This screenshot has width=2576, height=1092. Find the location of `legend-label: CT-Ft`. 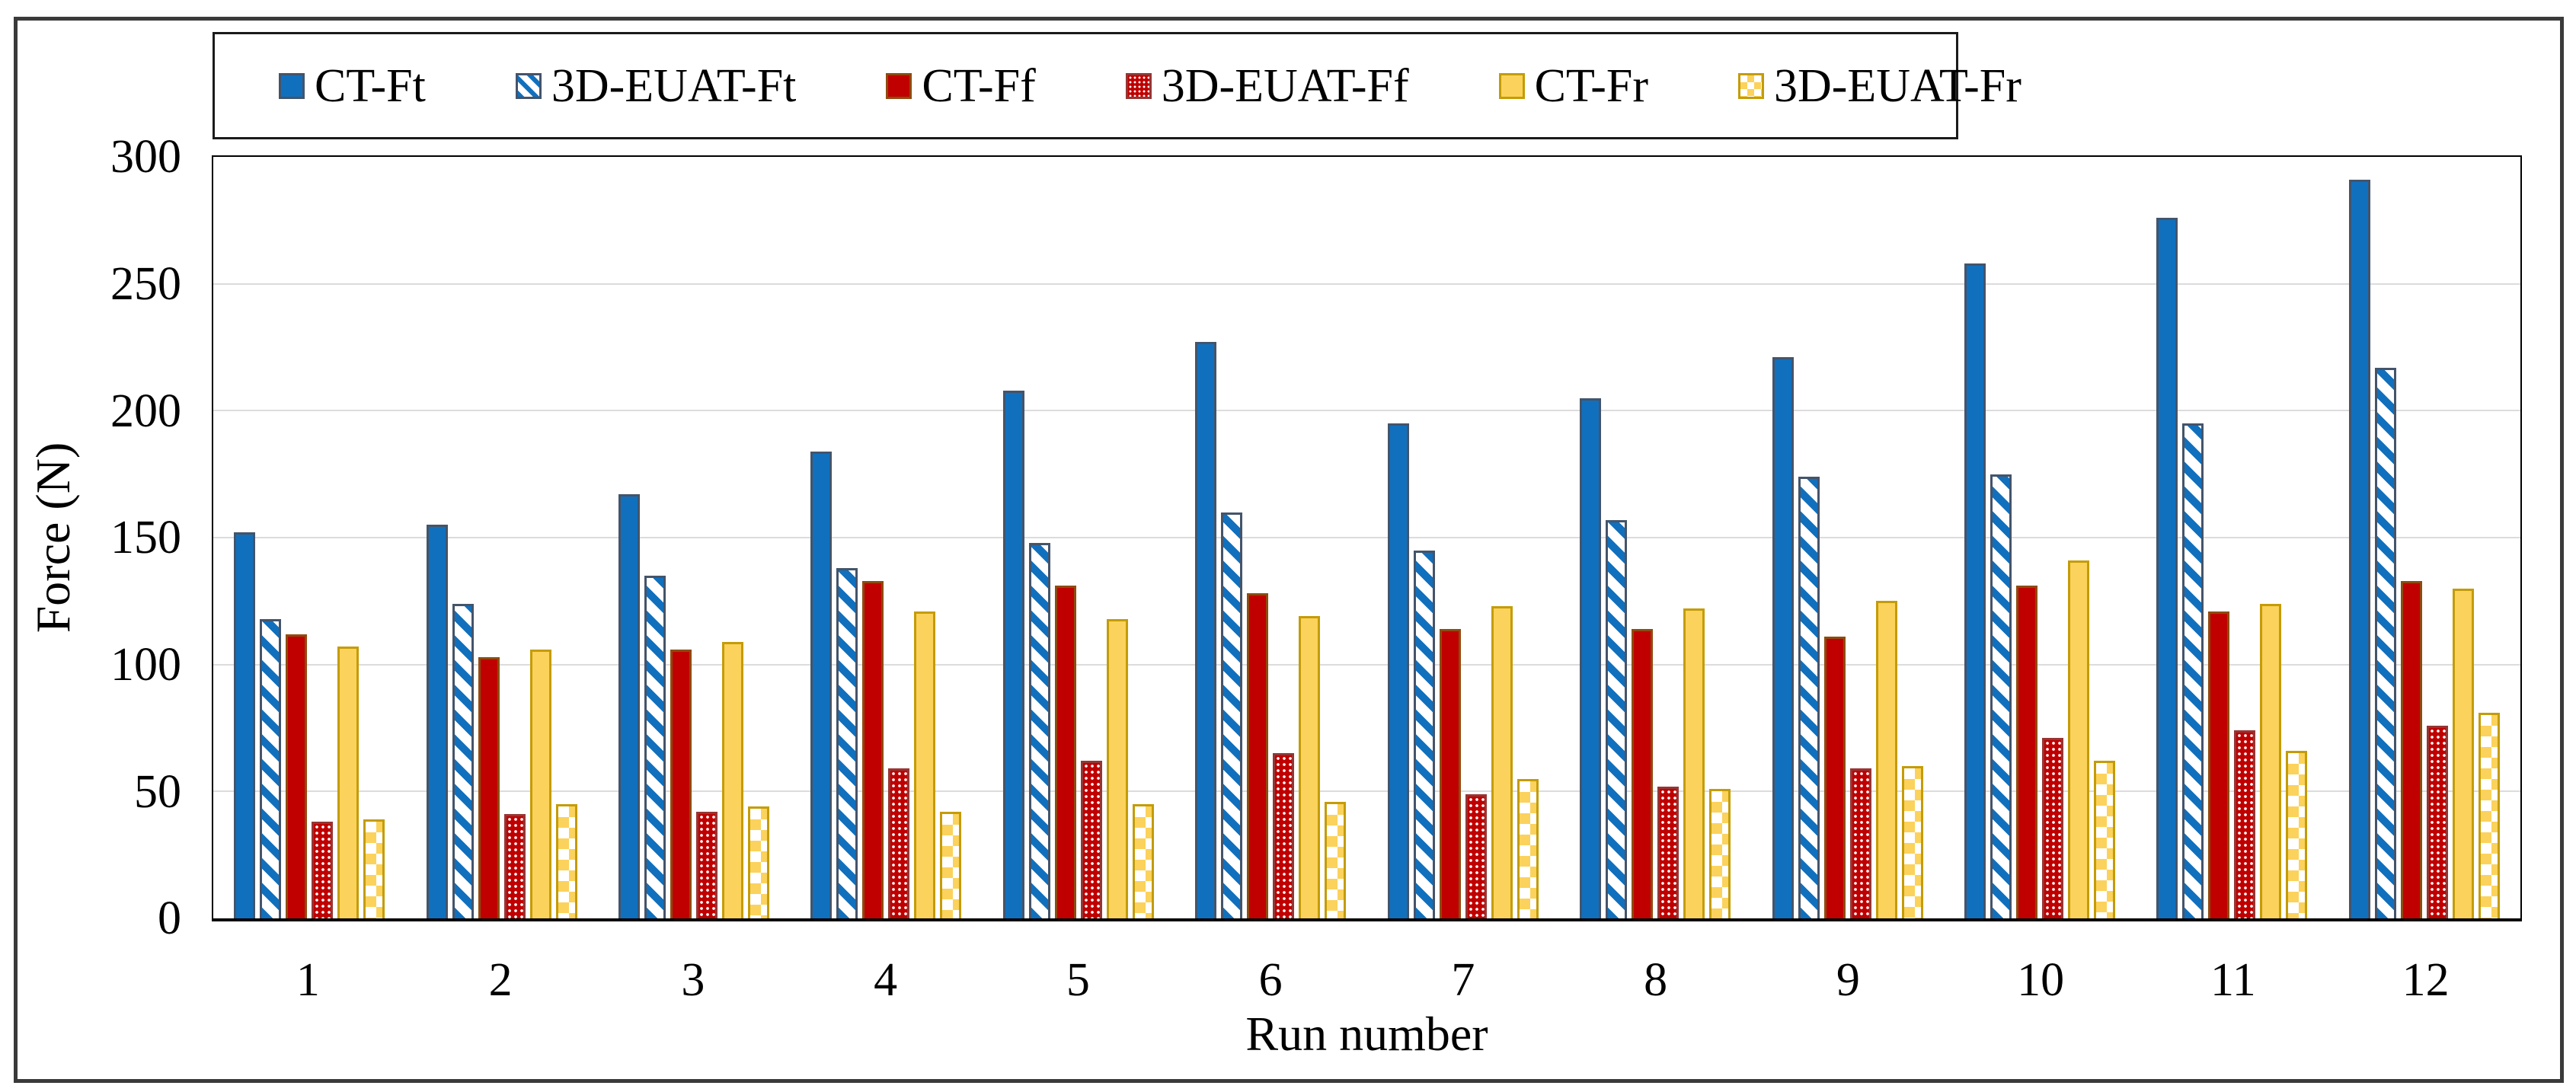

legend-label: CT-Ft is located at coordinates (370, 85).